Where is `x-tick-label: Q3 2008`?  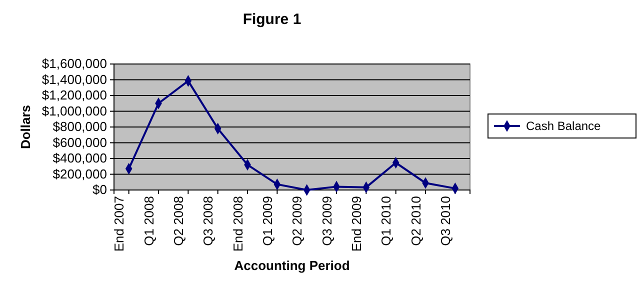
x-tick-label: Q3 2008 is located at coordinates (208, 221).